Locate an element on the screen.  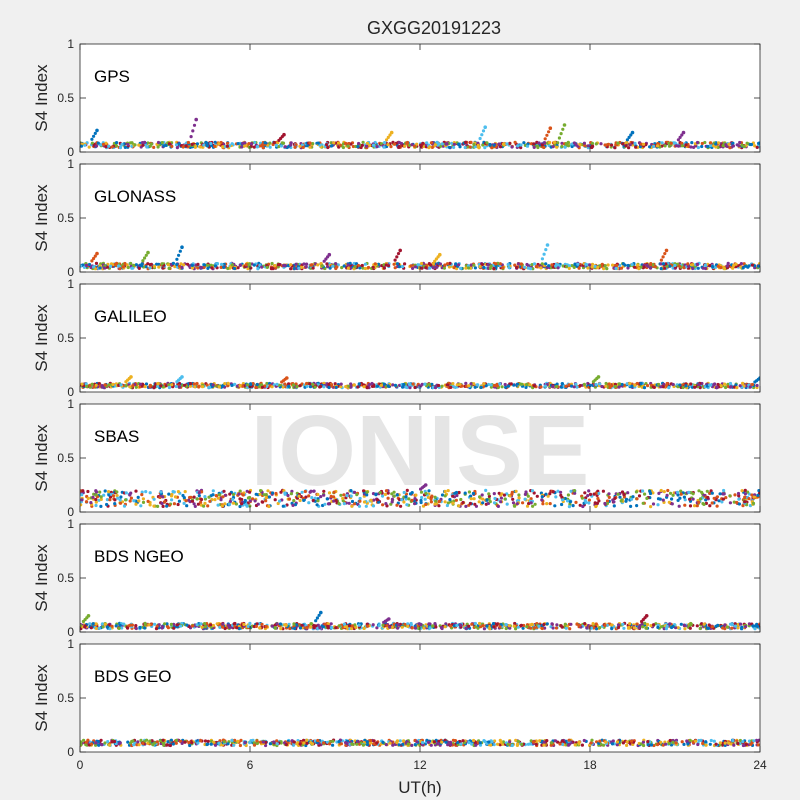
y-axis-label: S4 Index is located at coordinates (41, 98).